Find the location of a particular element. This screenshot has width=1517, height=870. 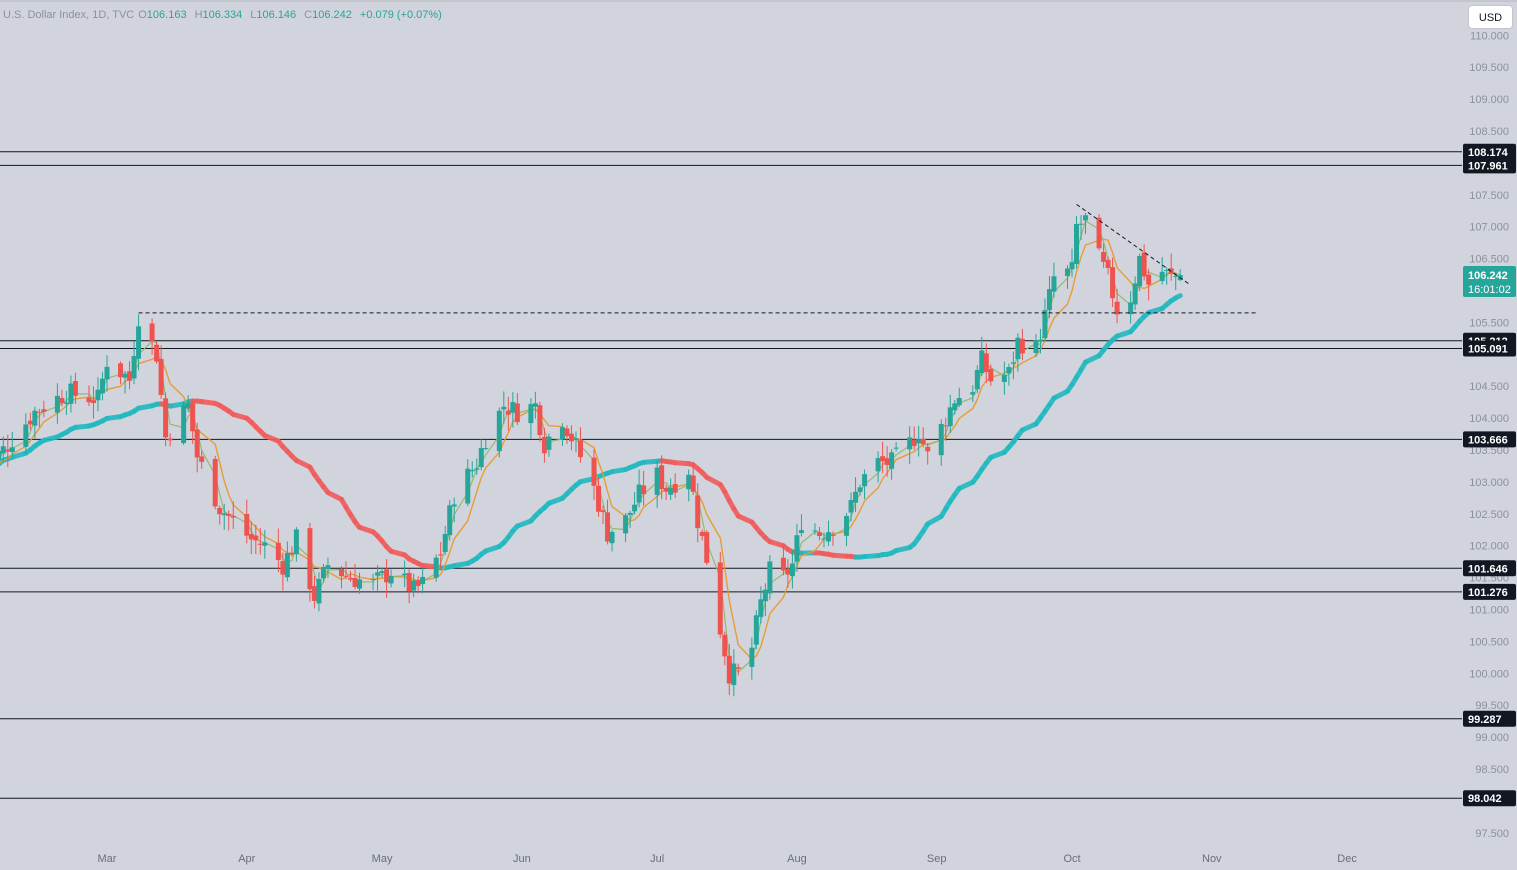

currency-button: USD is located at coordinates (1490, 17).